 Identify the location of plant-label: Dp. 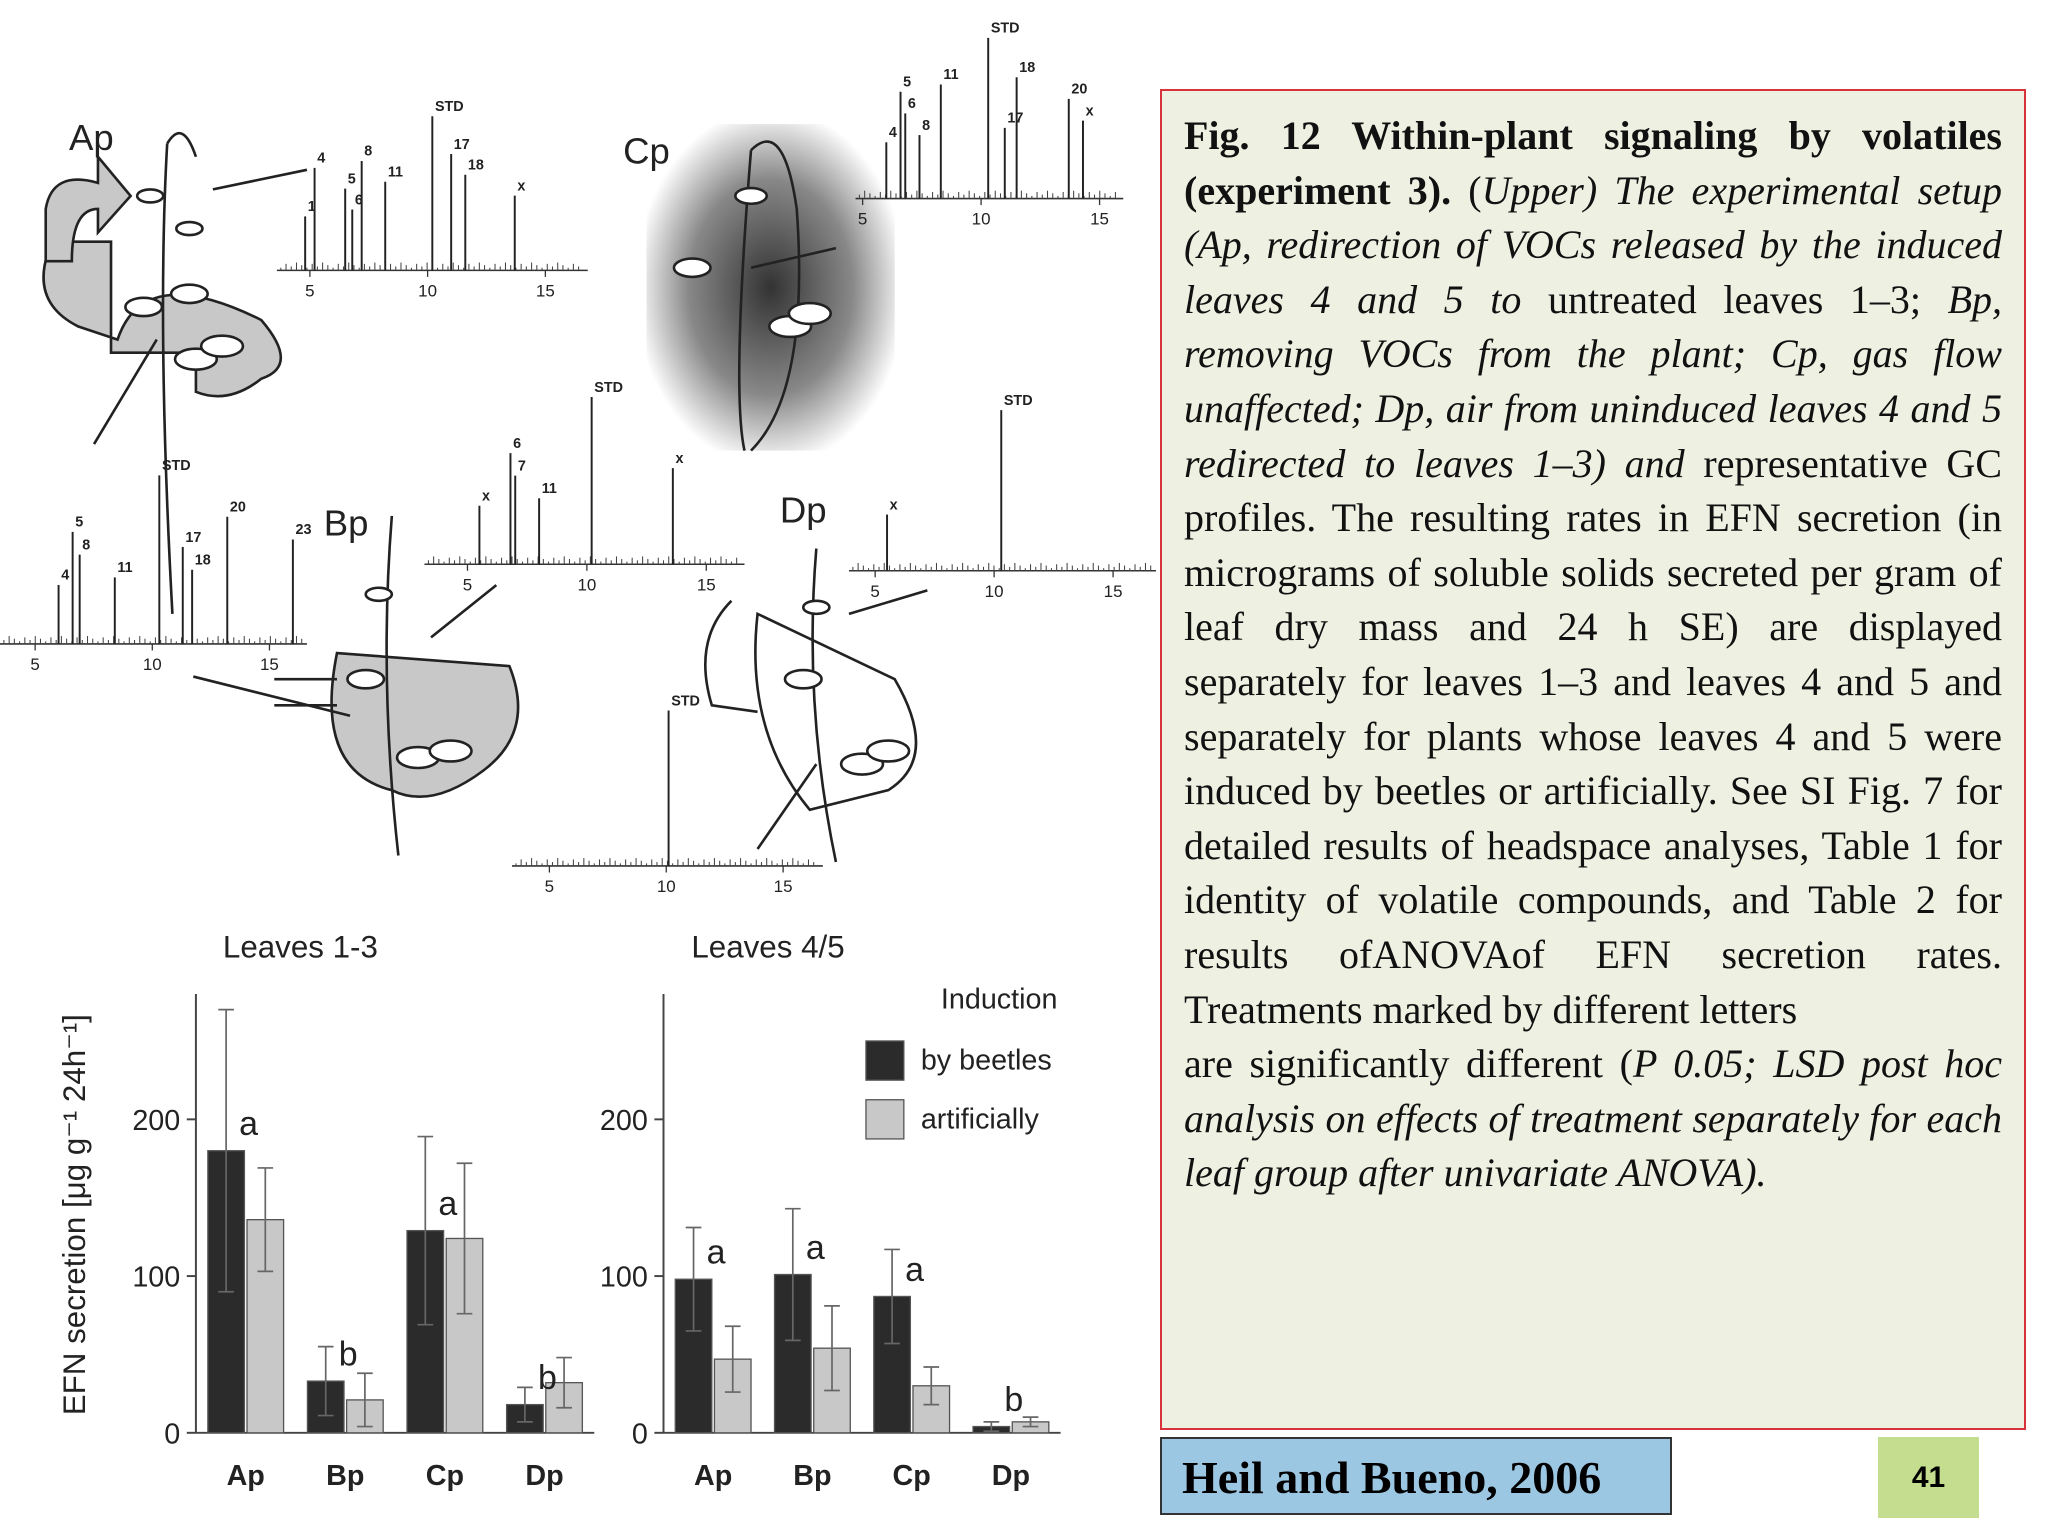
(803, 509).